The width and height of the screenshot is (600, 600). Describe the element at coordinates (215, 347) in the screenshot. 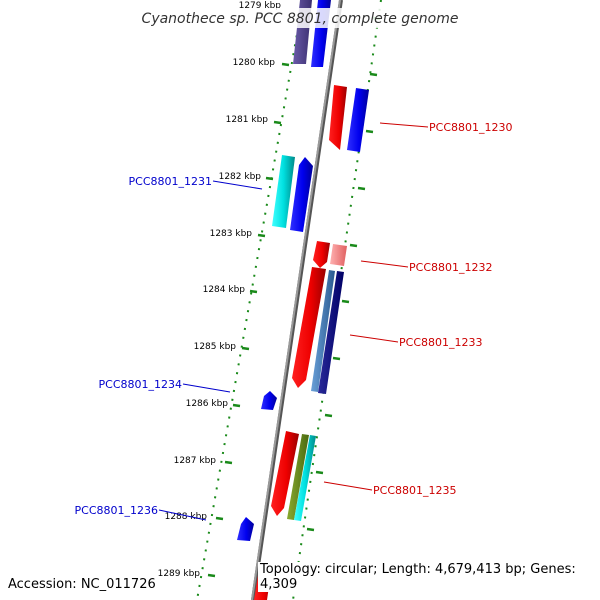

I see `tick-label: 1285 kbp` at that location.